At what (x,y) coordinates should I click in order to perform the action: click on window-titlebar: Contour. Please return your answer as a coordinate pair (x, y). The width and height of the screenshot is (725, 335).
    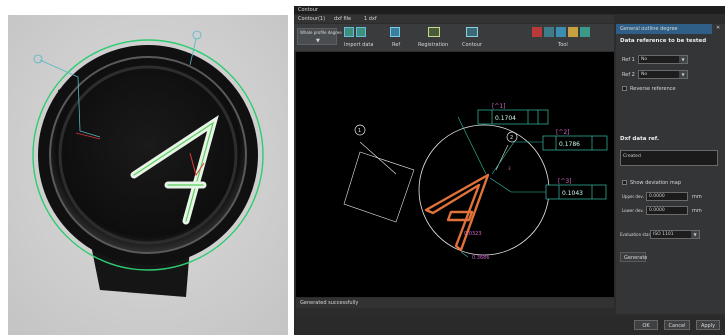
    Looking at the image, I should click on (509, 10).